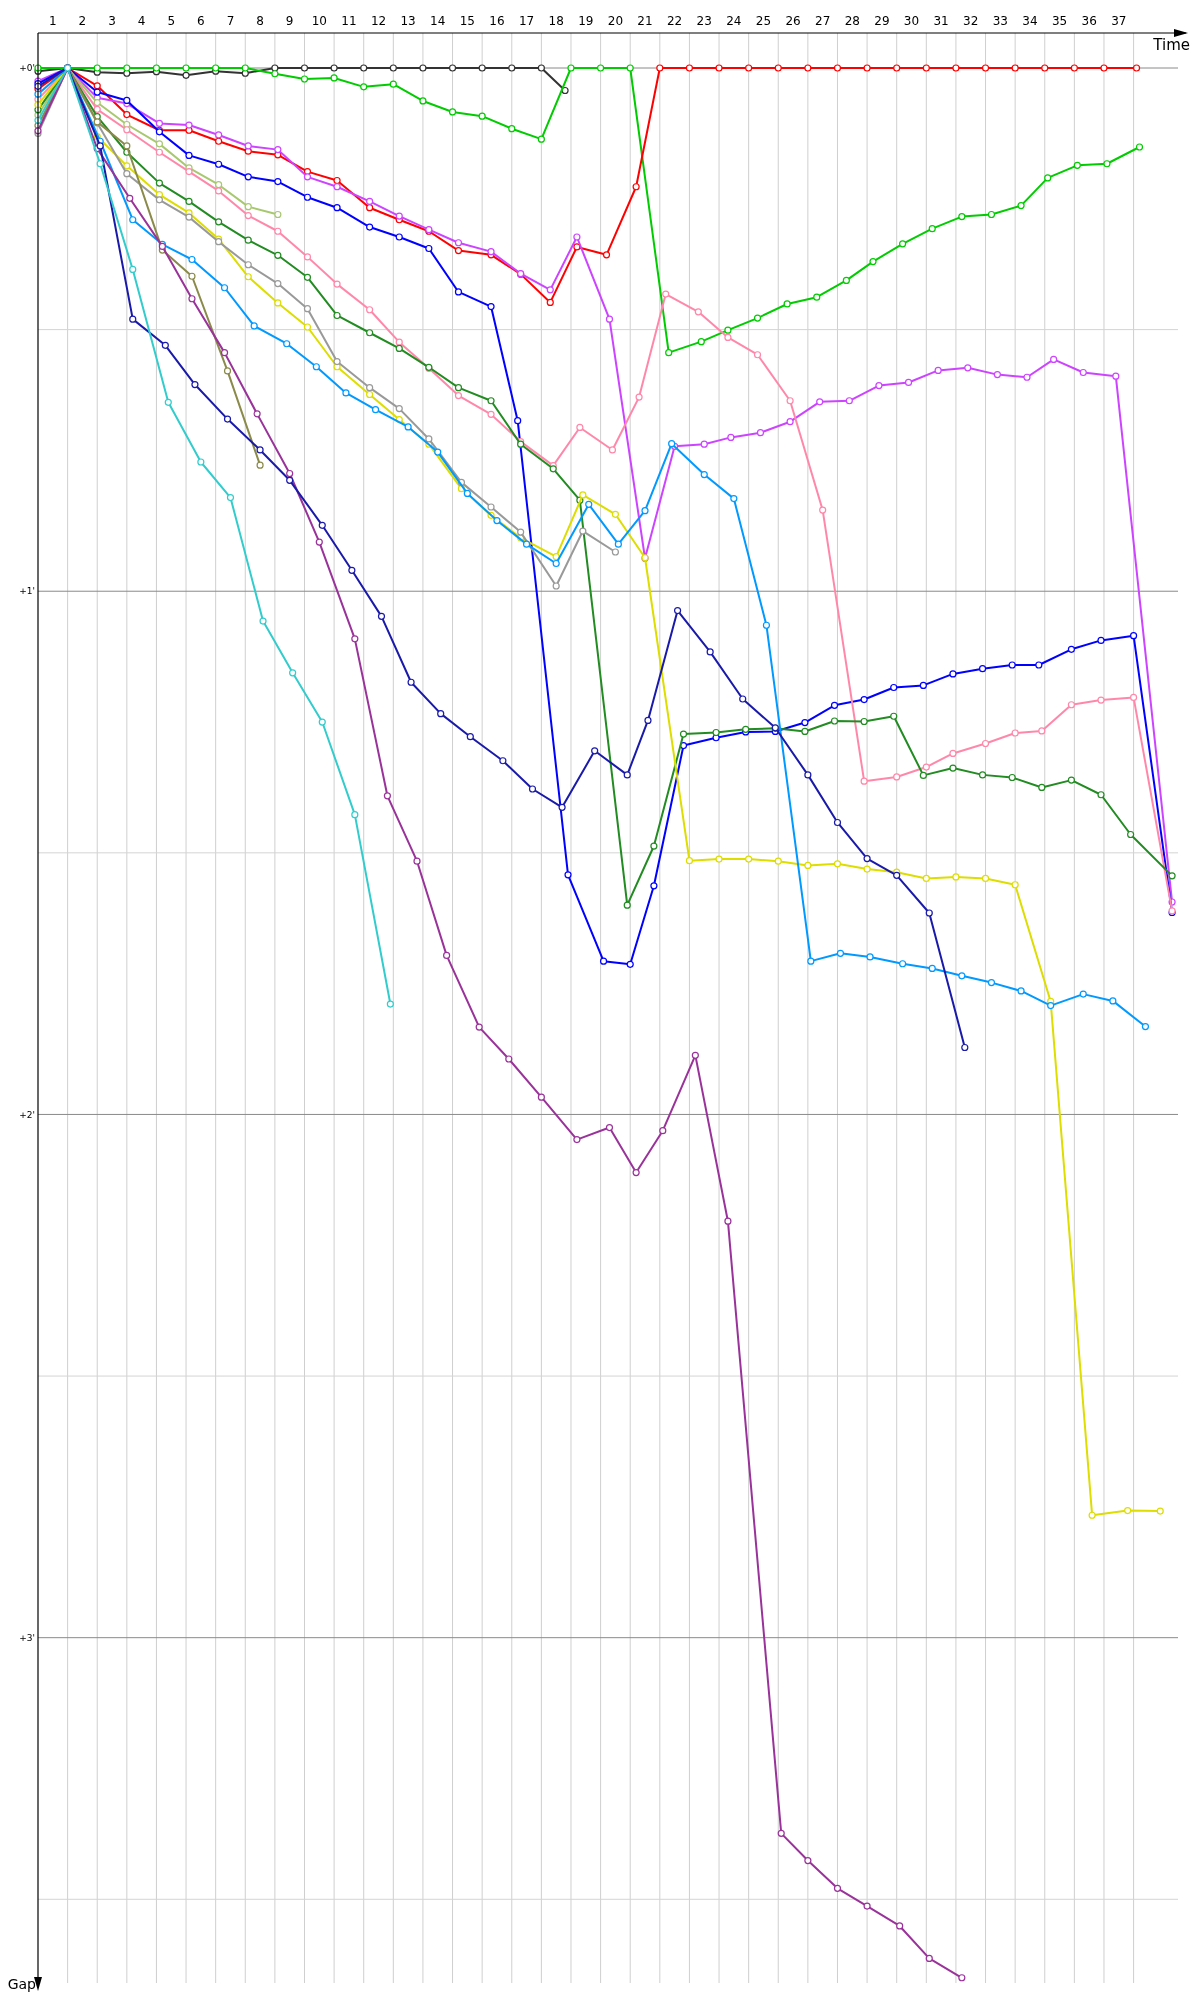  What do you see at coordinates (734, 21) in the screenshot?
I see `x-tick-label: 24` at bounding box center [734, 21].